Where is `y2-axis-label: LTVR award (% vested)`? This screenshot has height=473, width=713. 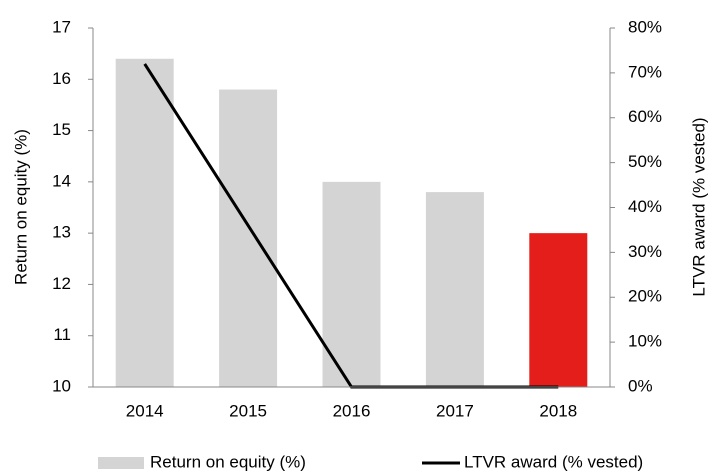 y2-axis-label: LTVR award (% vested) is located at coordinates (698, 206).